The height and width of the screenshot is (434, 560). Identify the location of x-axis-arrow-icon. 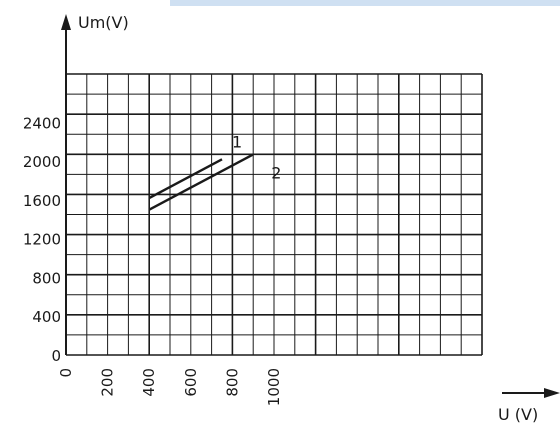
(552, 393).